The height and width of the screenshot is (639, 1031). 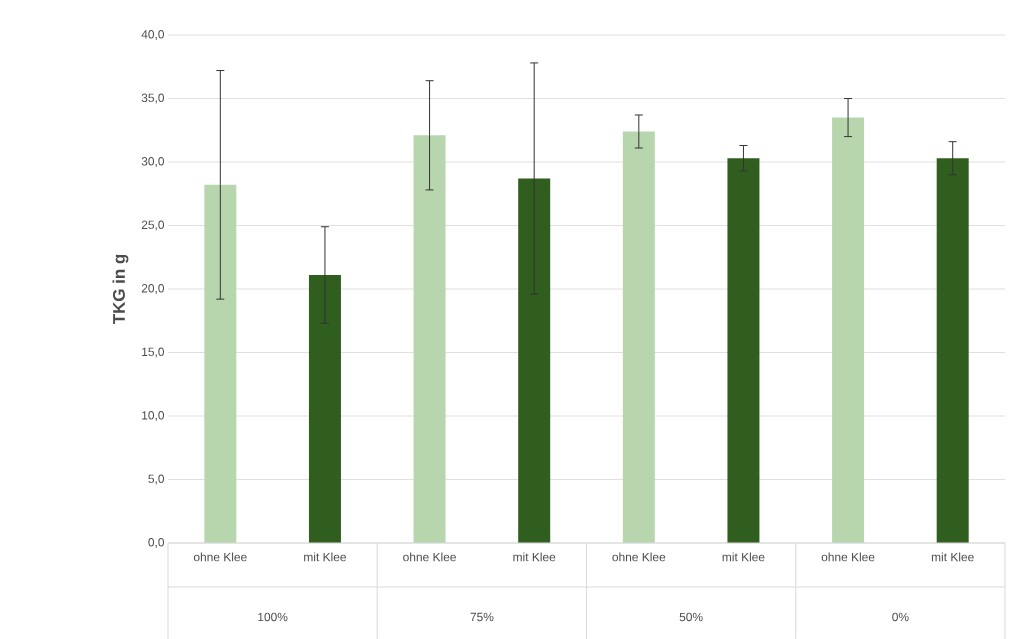 What do you see at coordinates (156, 543) in the screenshot?
I see `y-tick-label: 0,0` at bounding box center [156, 543].